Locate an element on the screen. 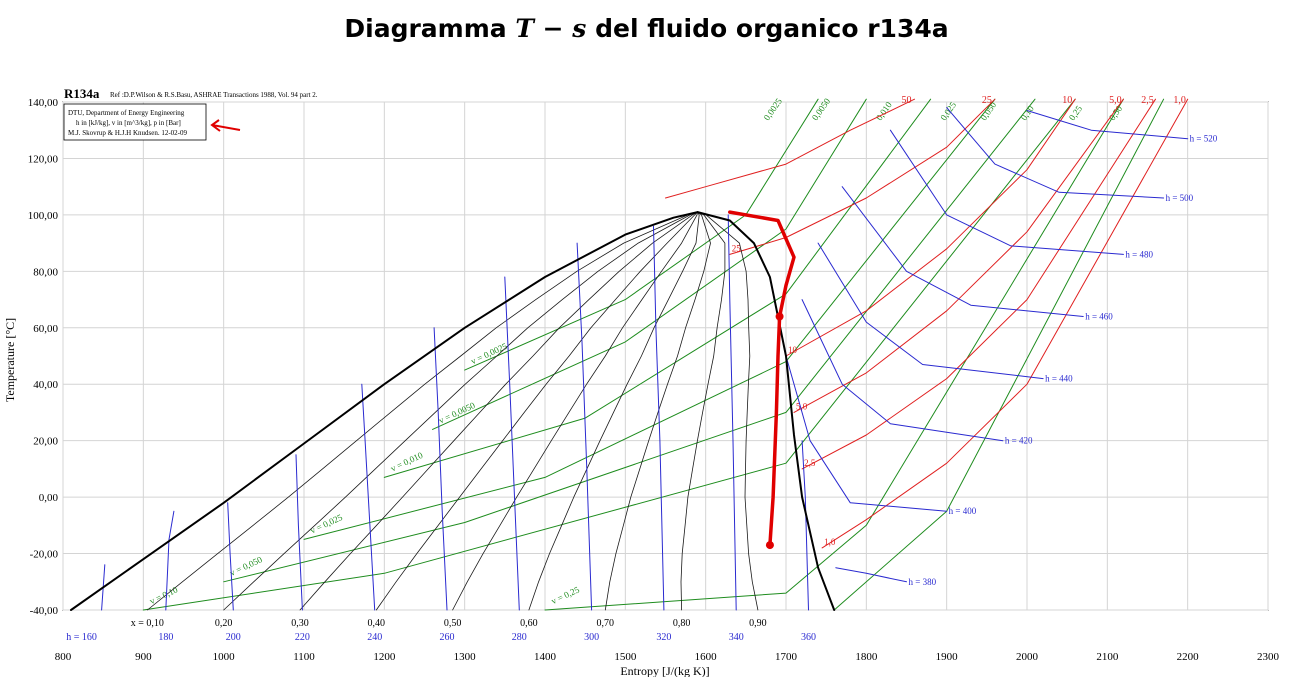 This screenshot has height=677, width=1293. enthalpy-bottom-label: 360 is located at coordinates (808, 637).